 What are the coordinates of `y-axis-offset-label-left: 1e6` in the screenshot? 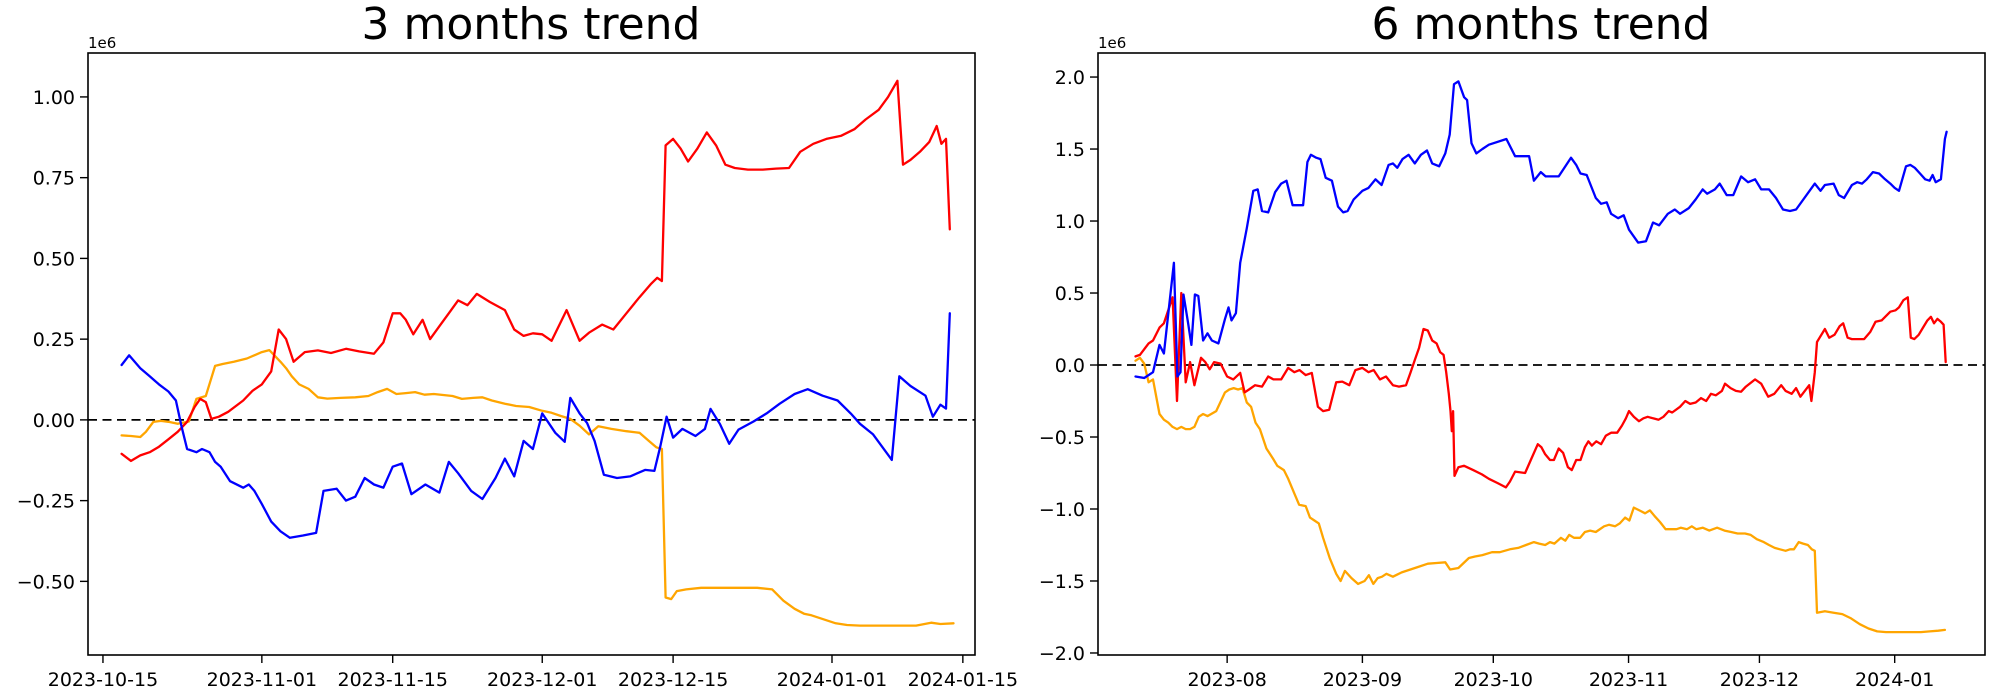 It's located at (102, 43).